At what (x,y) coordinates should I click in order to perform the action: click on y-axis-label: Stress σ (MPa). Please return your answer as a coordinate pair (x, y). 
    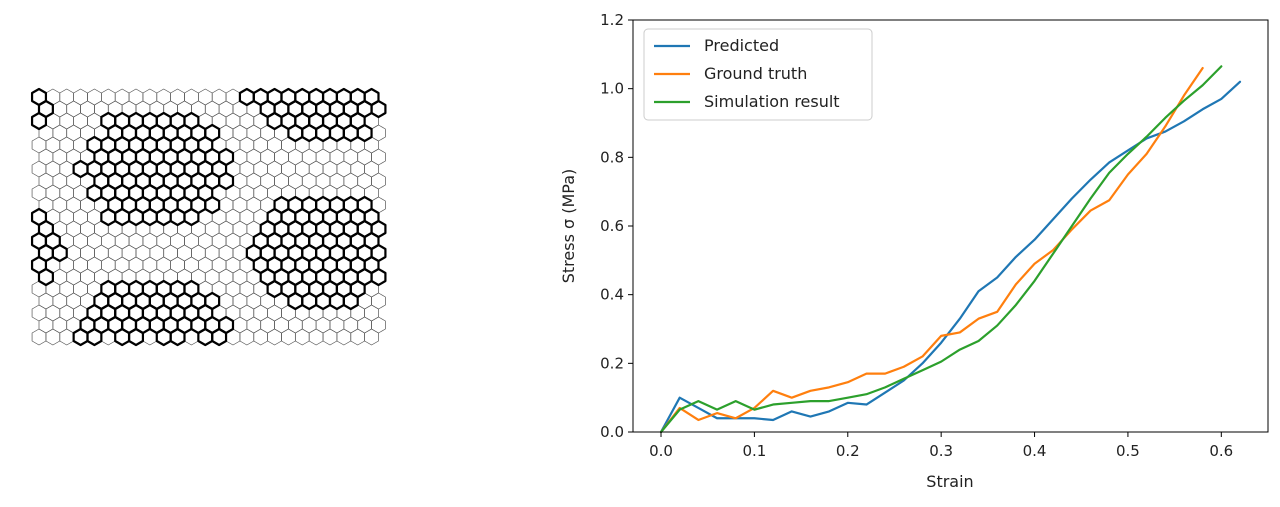
    Looking at the image, I should click on (568, 226).